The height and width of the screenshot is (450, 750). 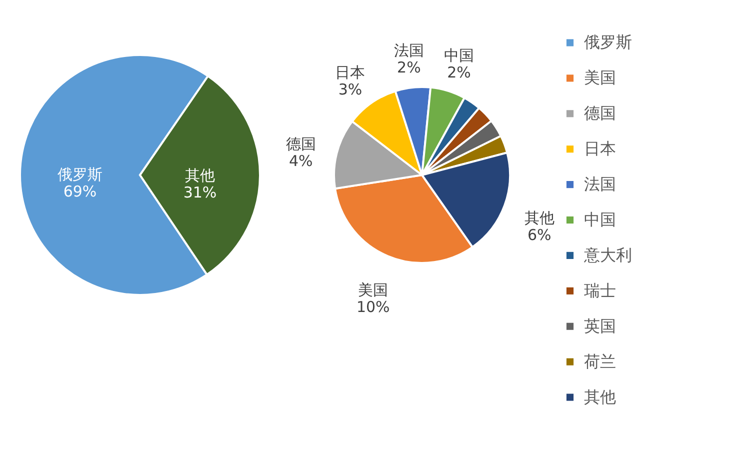 I want to click on data-label: 6%, so click(x=539, y=235).